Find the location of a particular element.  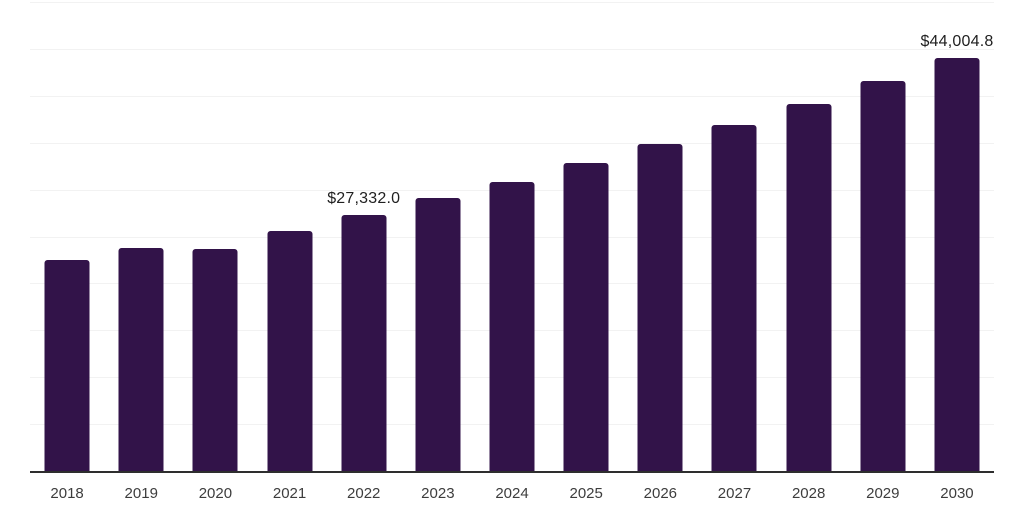

x-tick-2022: 2022 is located at coordinates (364, 493).